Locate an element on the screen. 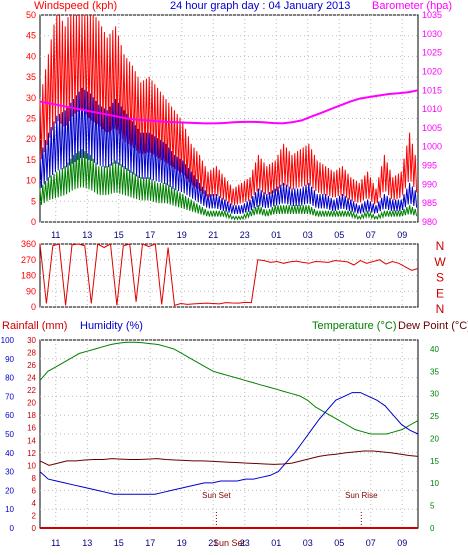  barometer-y-tick-label: 990 is located at coordinates (429, 184).